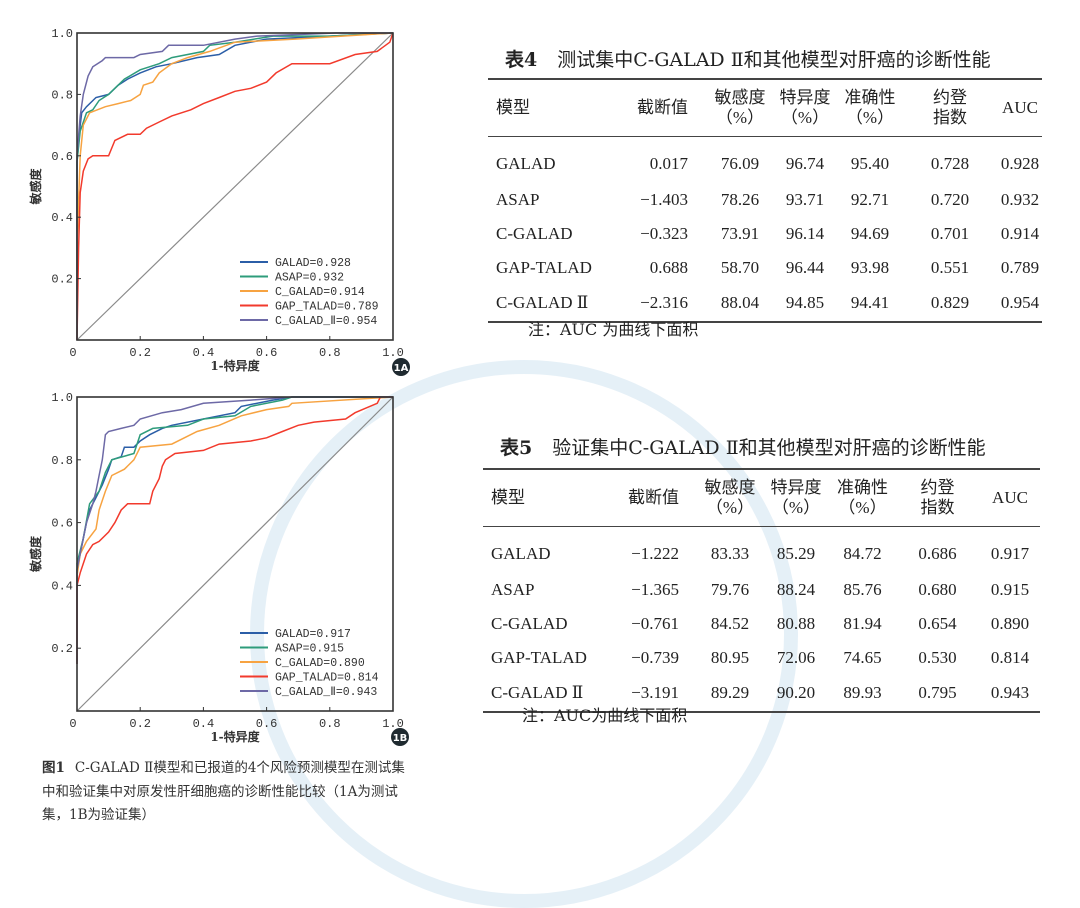 Image resolution: width=1080 pixels, height=908 pixels. I want to click on header-text: AUC, so click(1010, 497).